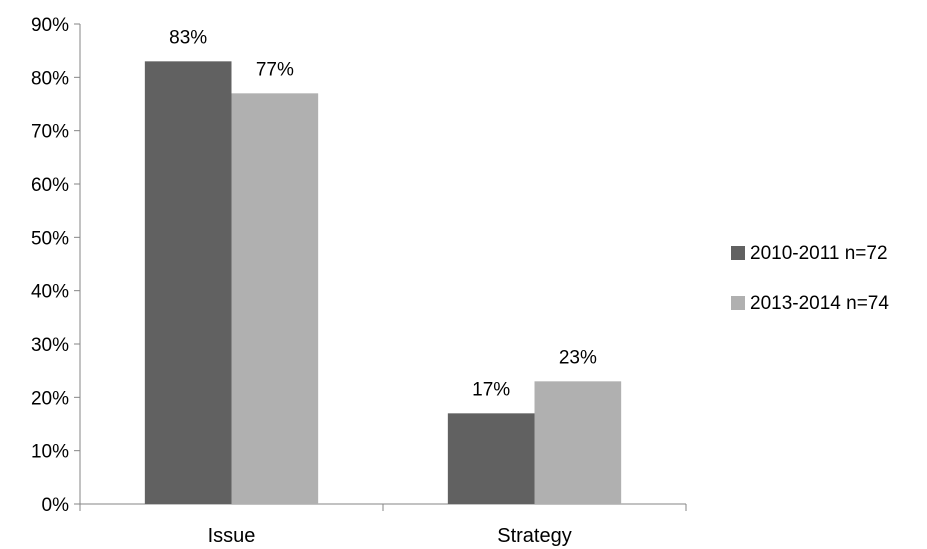 The height and width of the screenshot is (549, 927). I want to click on legend-label: 2013-2014 n=74, so click(819, 303).